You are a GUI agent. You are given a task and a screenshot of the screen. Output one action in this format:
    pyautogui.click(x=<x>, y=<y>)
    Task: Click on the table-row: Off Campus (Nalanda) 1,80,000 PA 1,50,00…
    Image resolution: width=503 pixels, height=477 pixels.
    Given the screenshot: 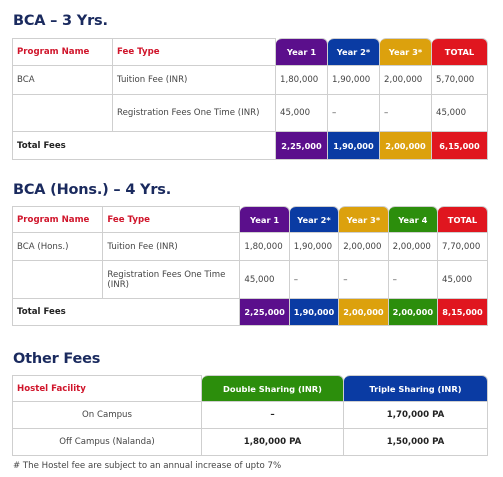 What is the action you would take?
    pyautogui.click(x=250, y=442)
    